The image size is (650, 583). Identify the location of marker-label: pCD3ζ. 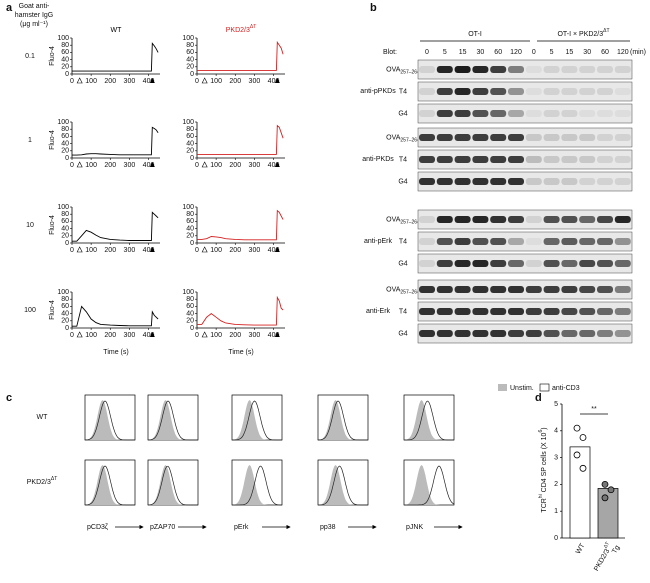
(97, 527).